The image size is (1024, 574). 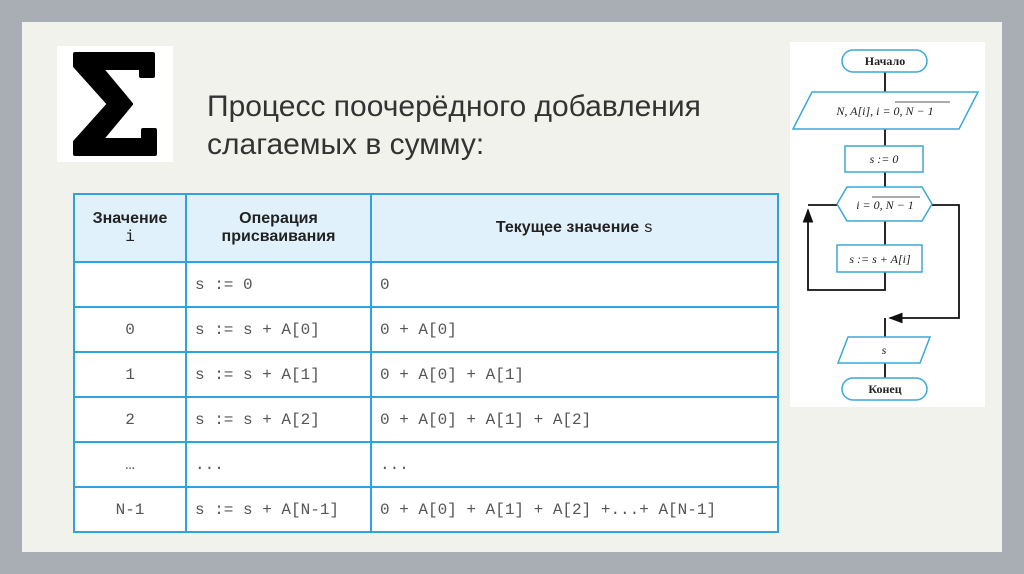 I want to click on cell-i: 0, so click(x=130, y=329).